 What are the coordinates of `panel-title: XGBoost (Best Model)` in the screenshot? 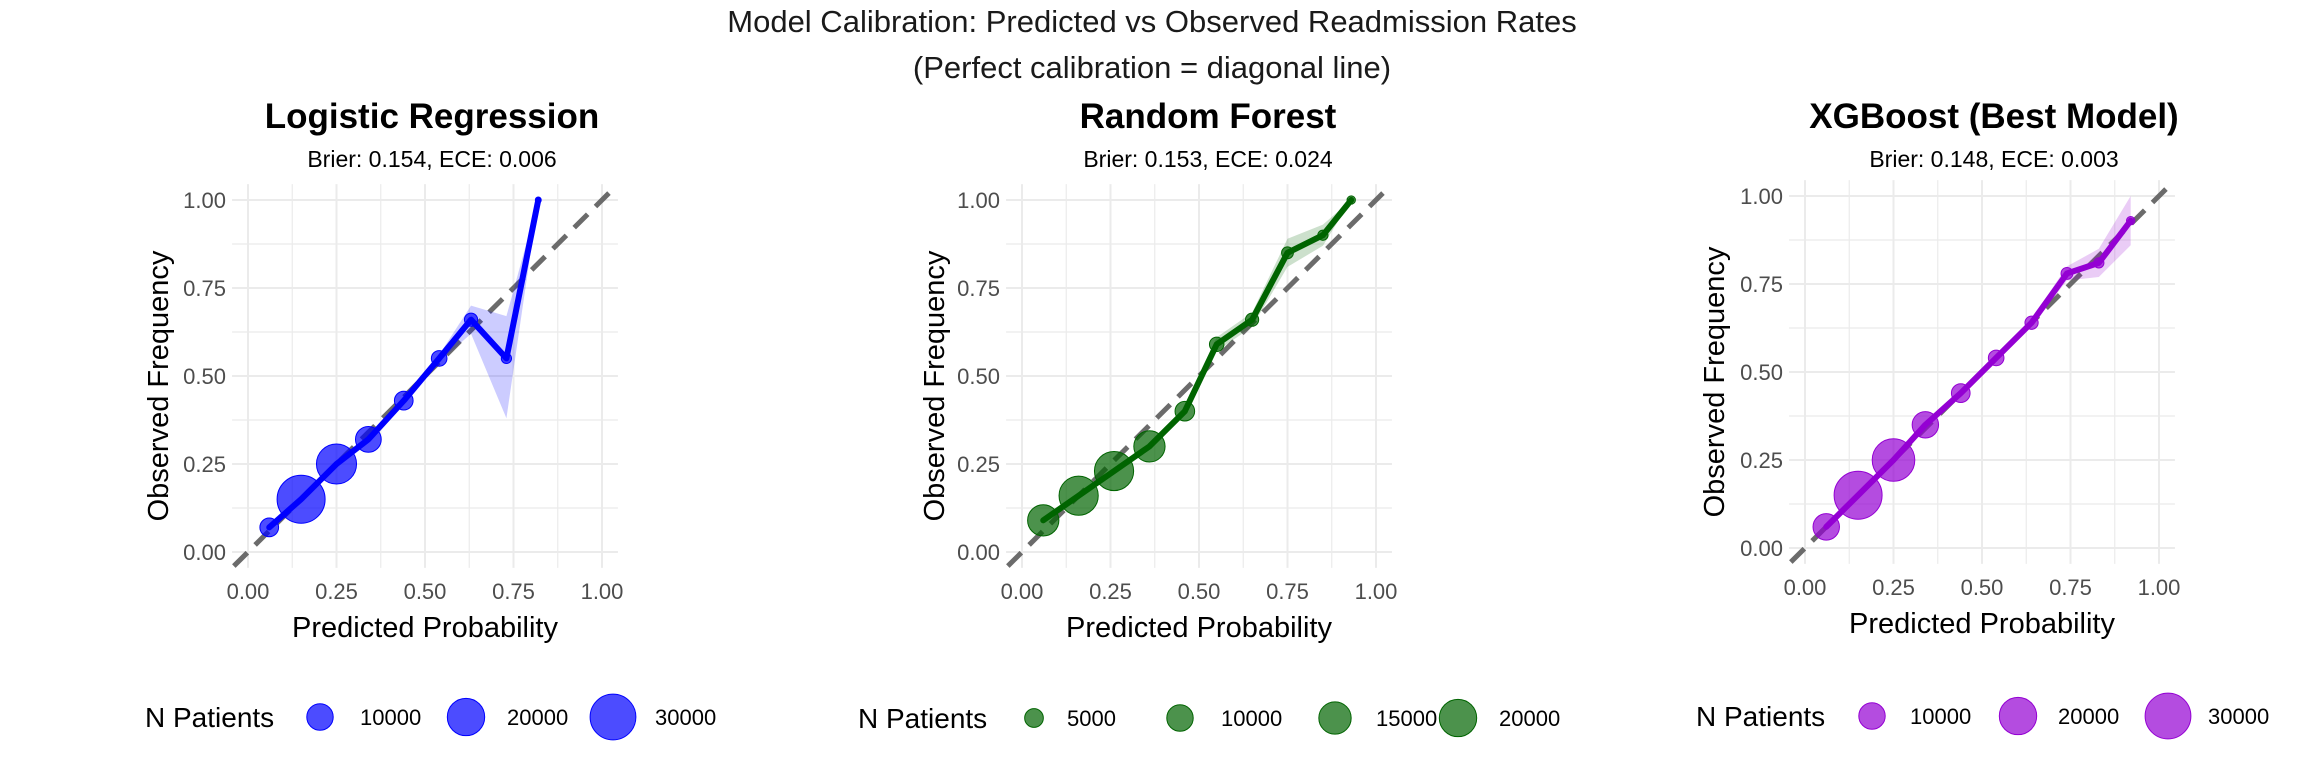 It's located at (1993, 116).